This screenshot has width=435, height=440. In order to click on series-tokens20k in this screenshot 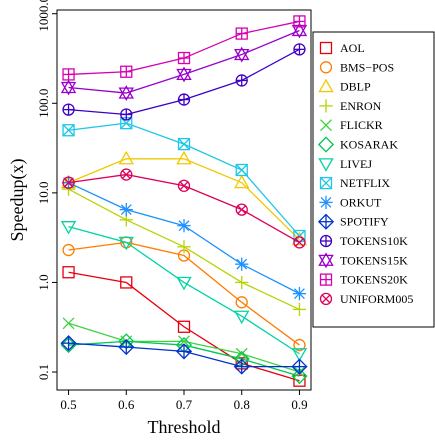, I will do `click(184, 48)`.